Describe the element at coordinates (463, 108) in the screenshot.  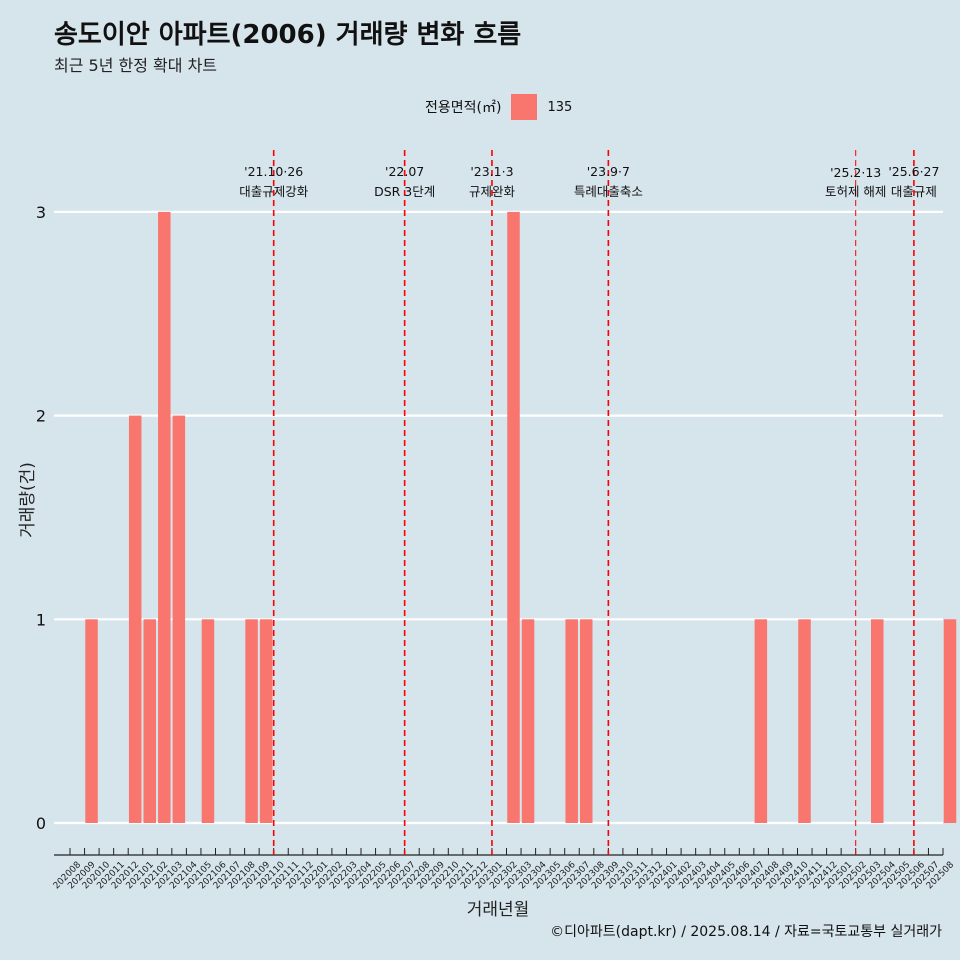
I see `legend-title: 전용면적(㎡)` at that location.